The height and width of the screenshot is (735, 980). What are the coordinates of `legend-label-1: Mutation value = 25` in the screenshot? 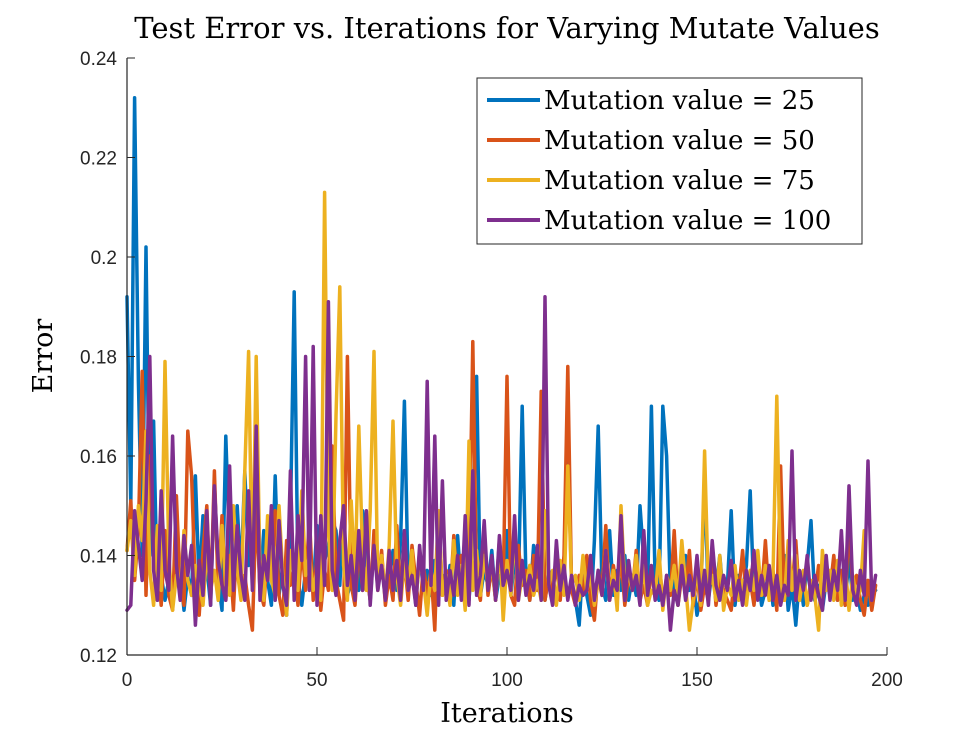 It's located at (679, 101).